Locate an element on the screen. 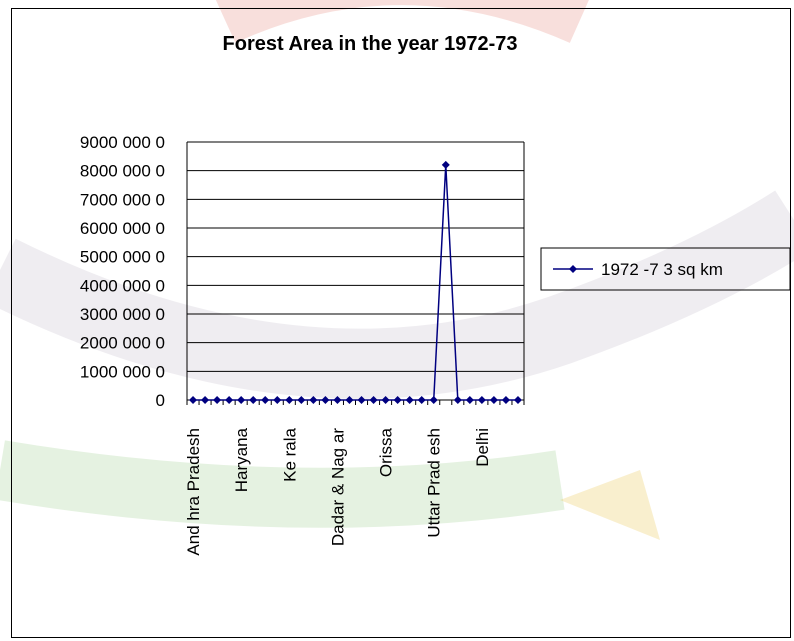 This screenshot has height=641, width=794. x-tick-label: Uttar Prad esh is located at coordinates (434, 483).